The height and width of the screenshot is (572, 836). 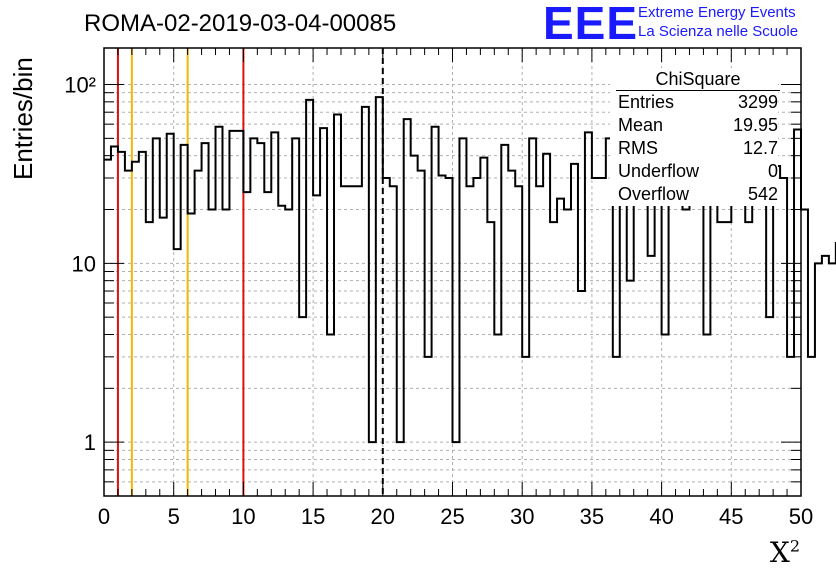 I want to click on stats-value: 542, so click(x=762, y=194).